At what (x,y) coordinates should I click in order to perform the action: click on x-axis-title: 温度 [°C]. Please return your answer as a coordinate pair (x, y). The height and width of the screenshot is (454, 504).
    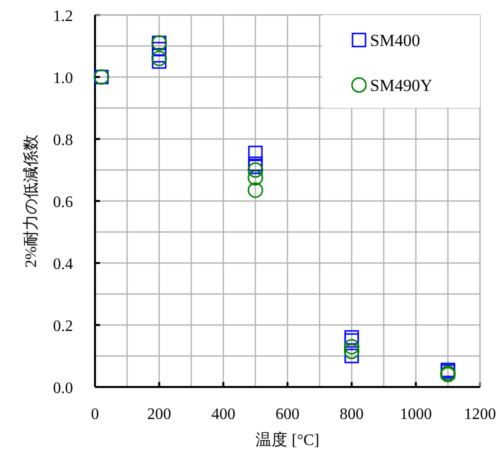
    Looking at the image, I should click on (288, 440).